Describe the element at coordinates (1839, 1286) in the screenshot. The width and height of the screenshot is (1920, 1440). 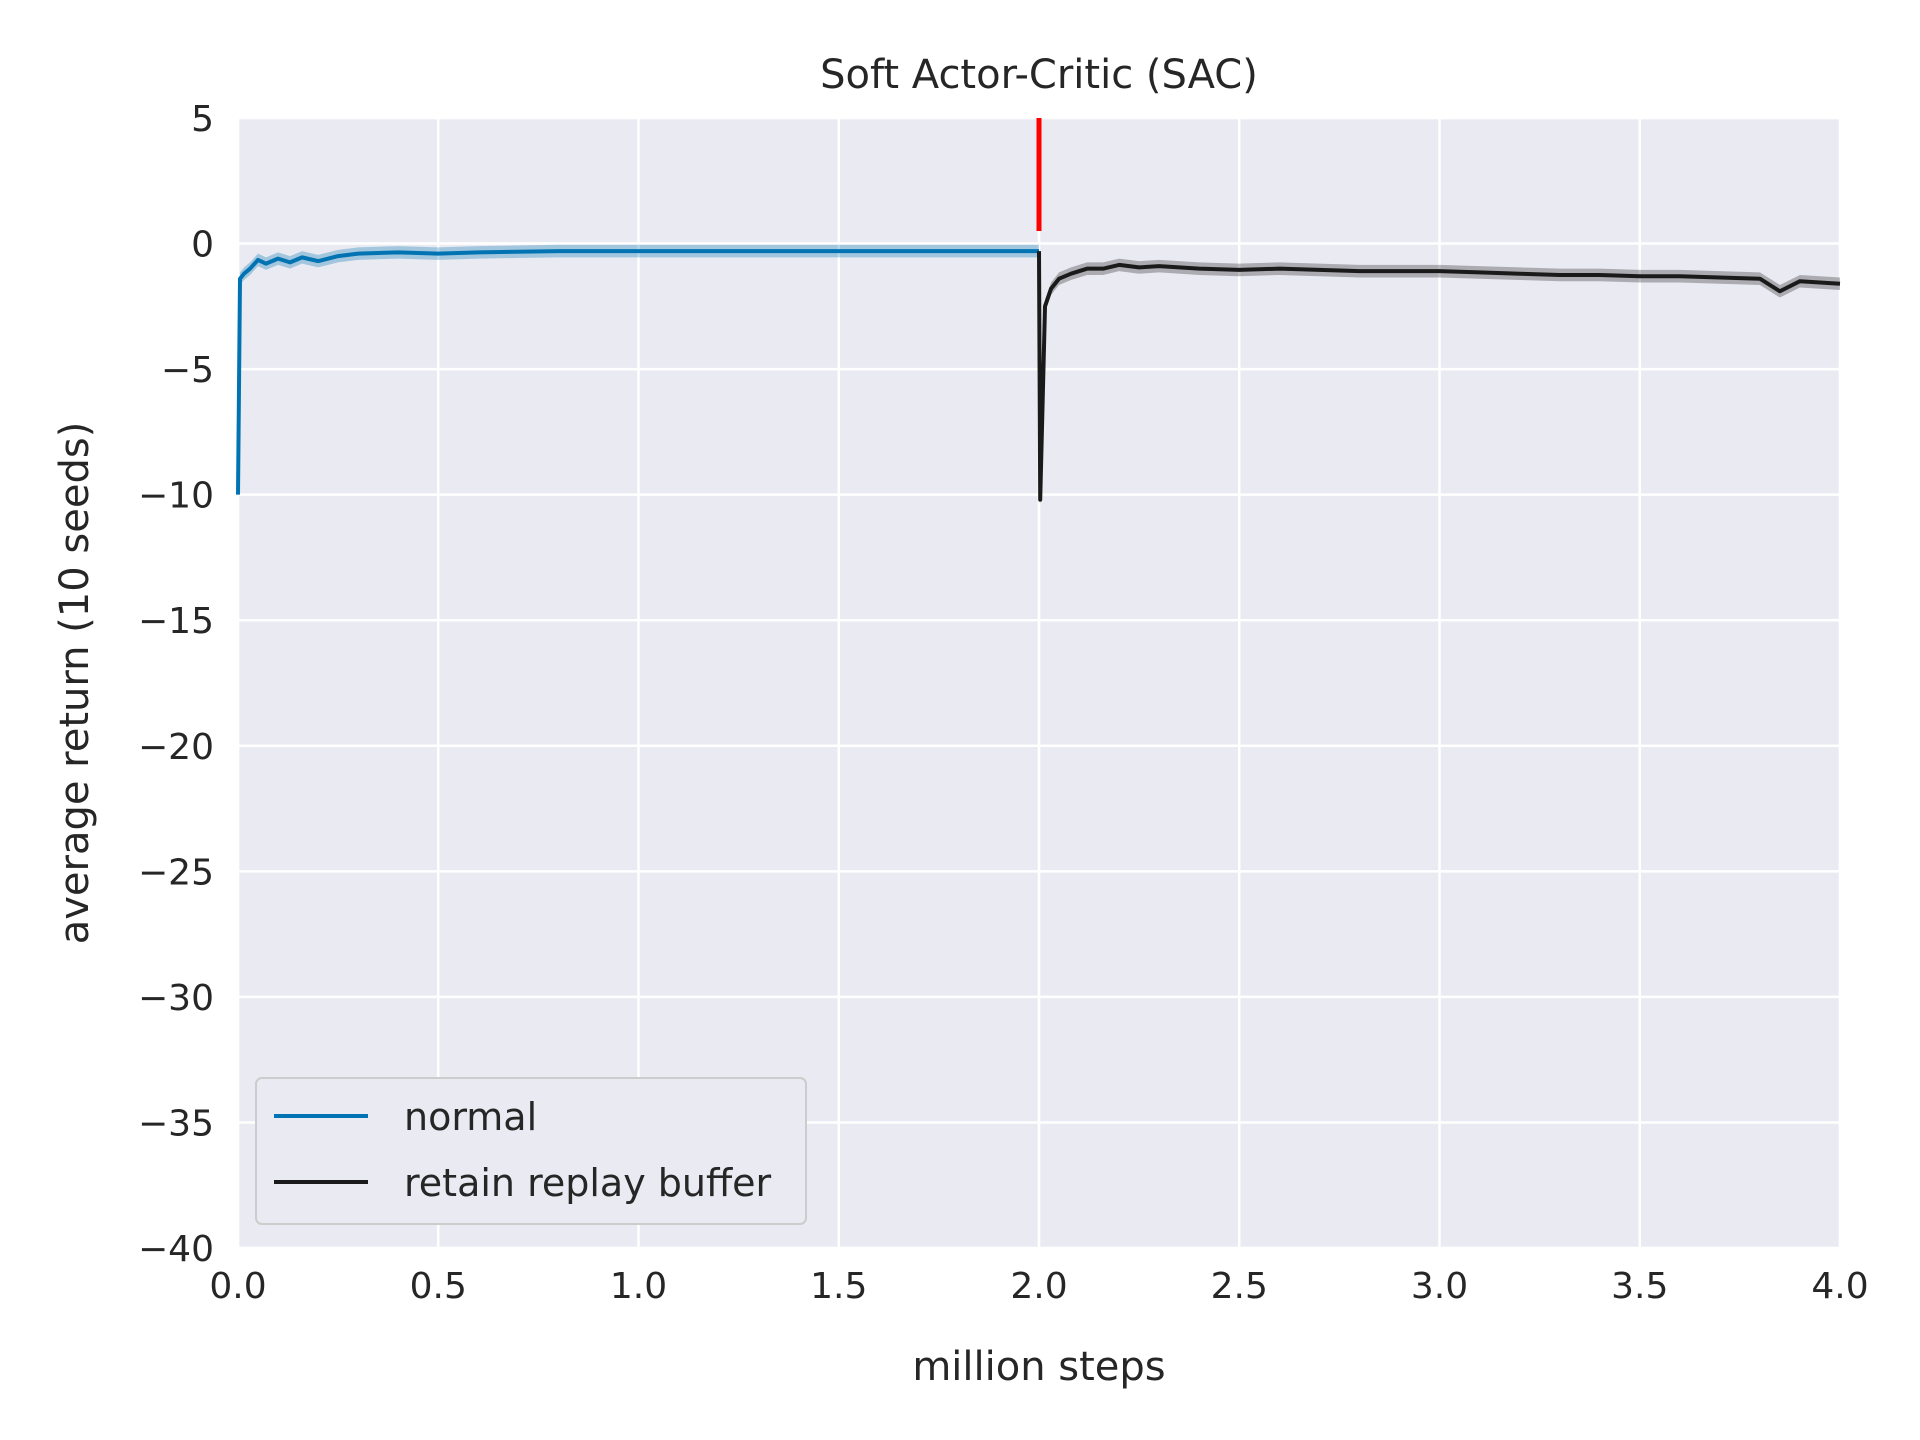
I see `x-tick-label: 4.0` at that location.